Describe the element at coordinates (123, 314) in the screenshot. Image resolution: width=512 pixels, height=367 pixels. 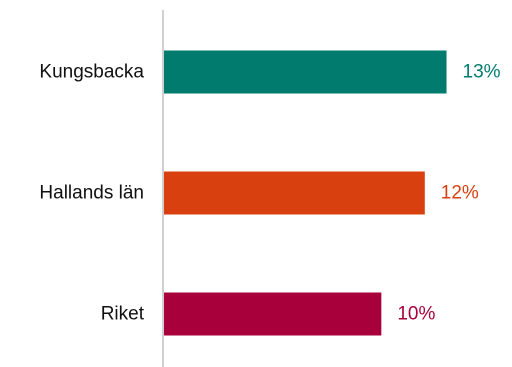
I see `category-label-2: Riket` at that location.